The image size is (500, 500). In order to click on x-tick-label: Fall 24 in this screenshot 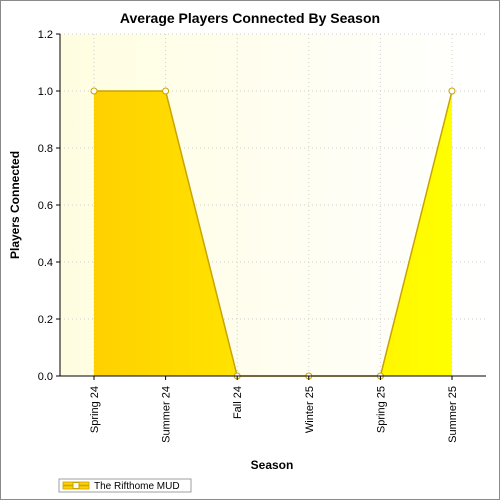, I will do `click(238, 402)`.